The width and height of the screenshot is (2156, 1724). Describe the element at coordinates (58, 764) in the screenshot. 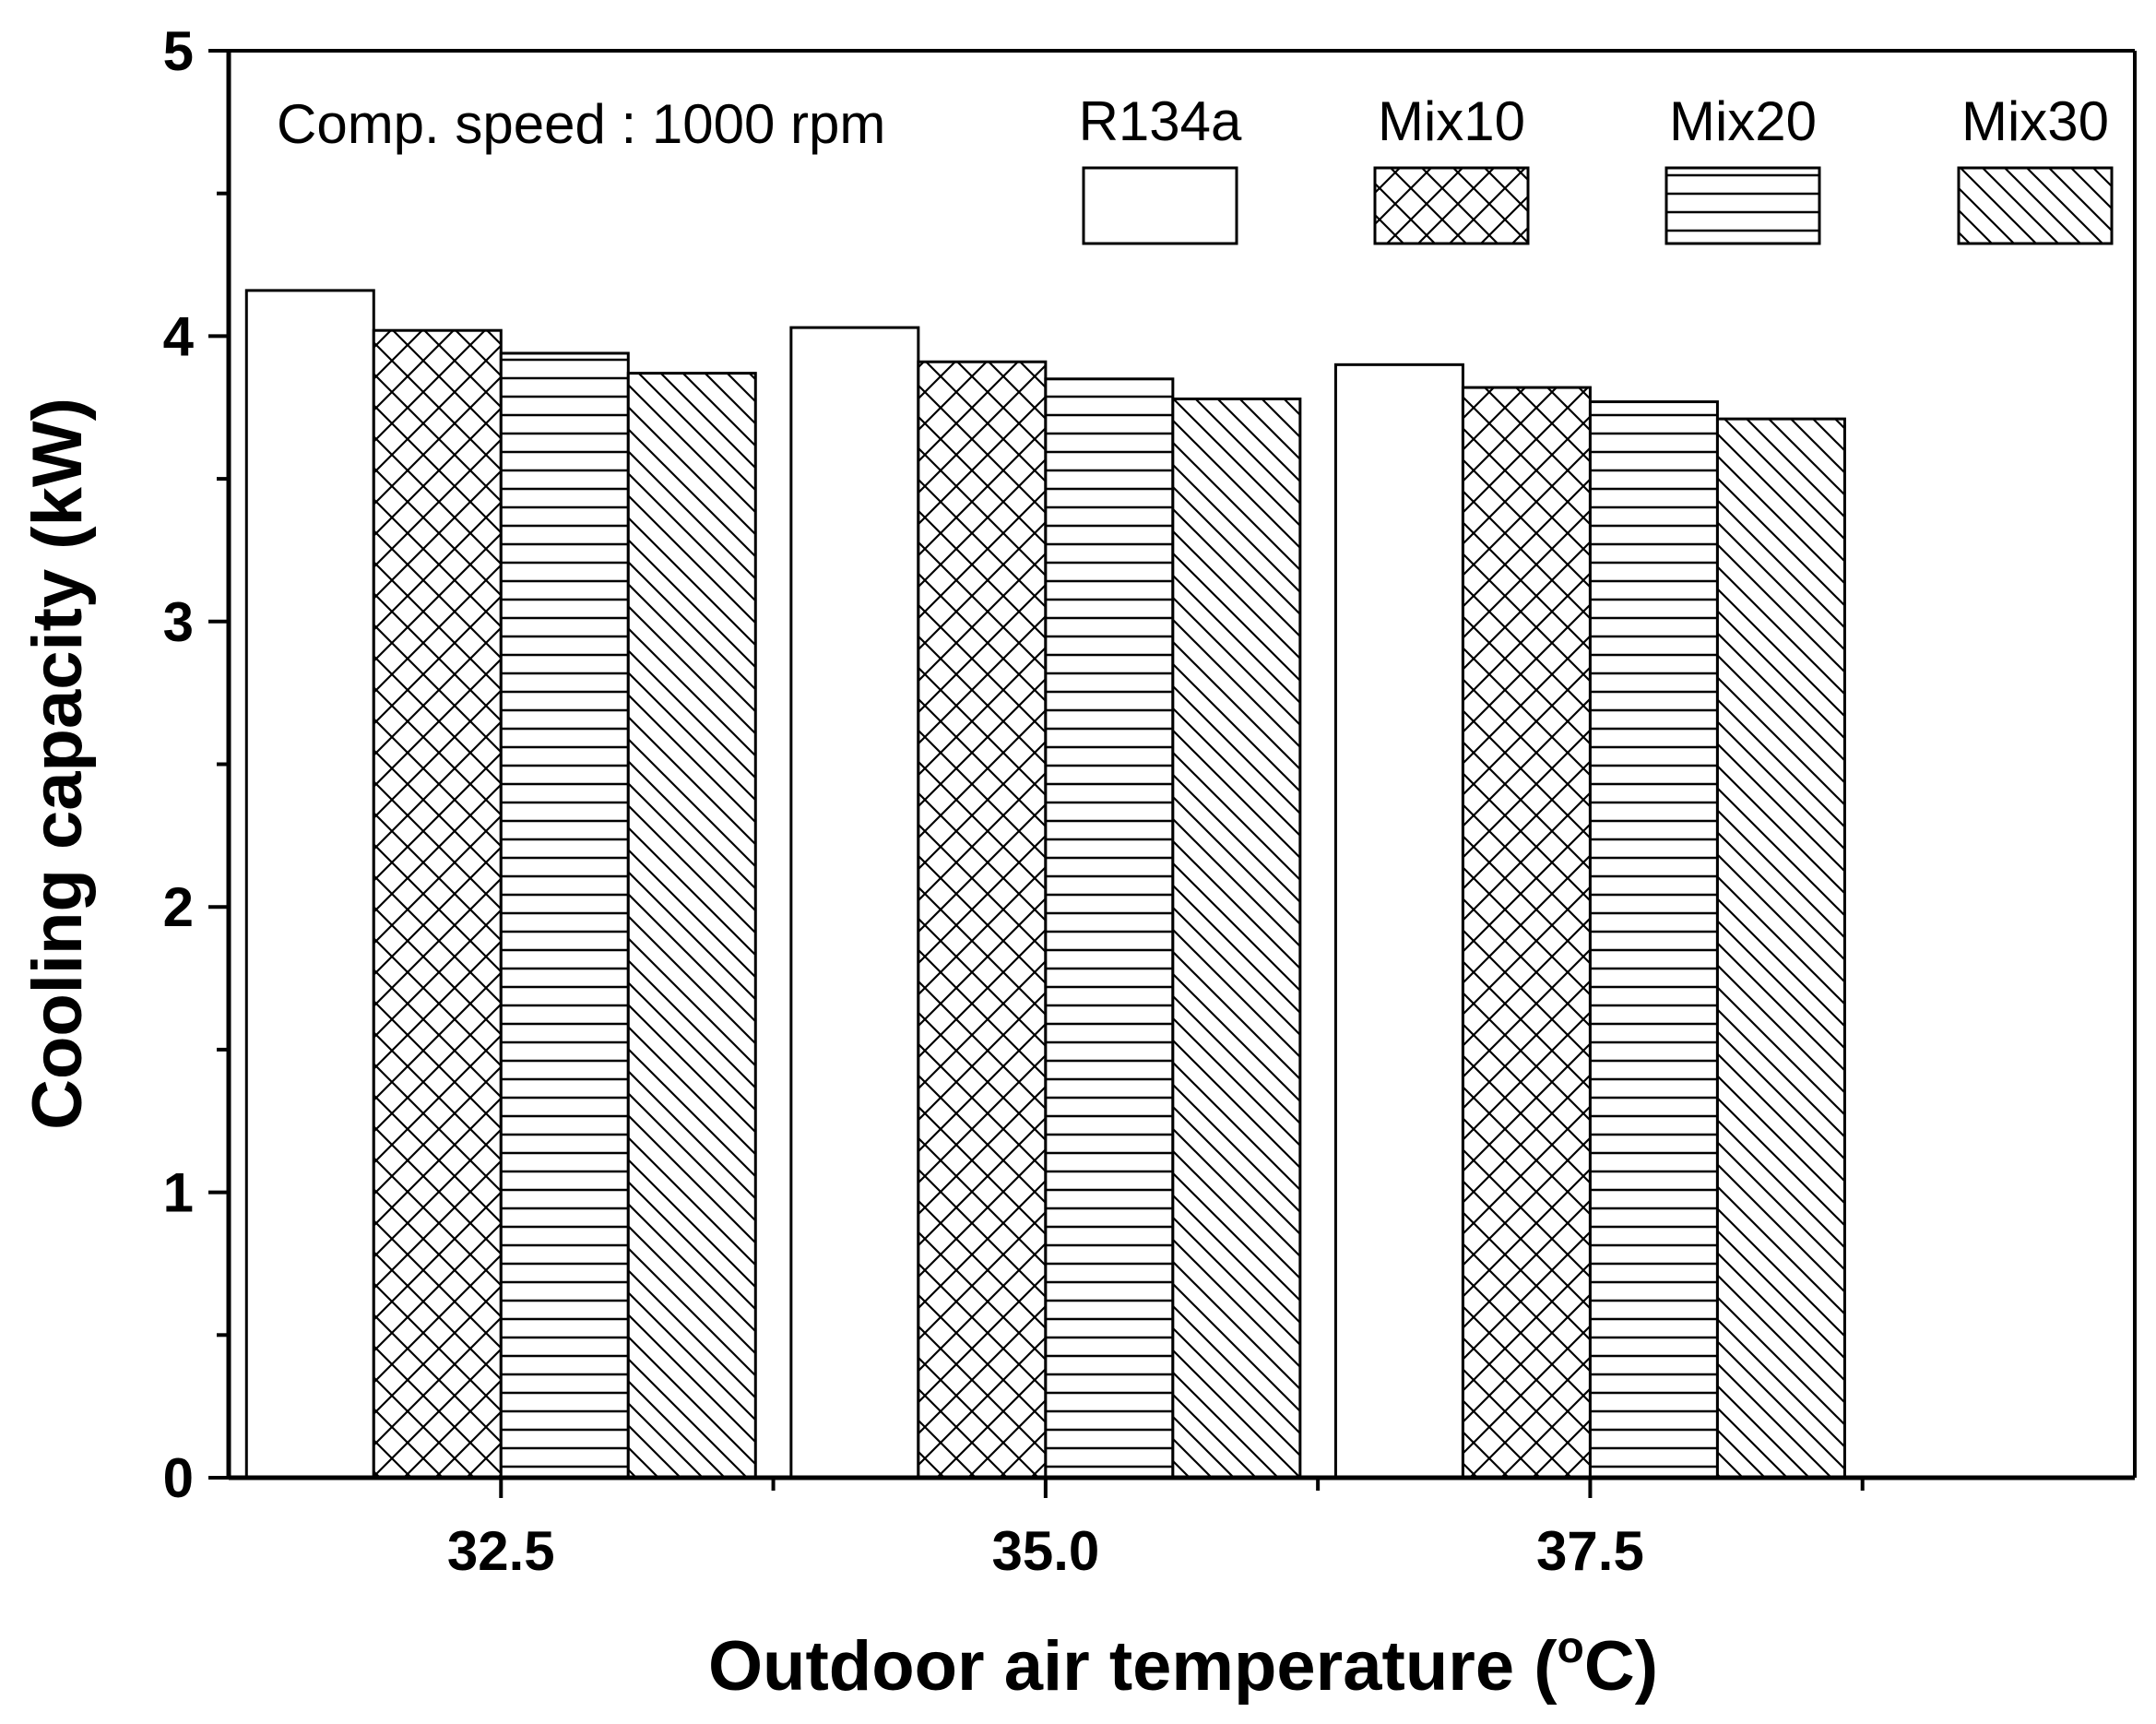

I see `y-axis-title: Cooling capacity (kW)` at that location.